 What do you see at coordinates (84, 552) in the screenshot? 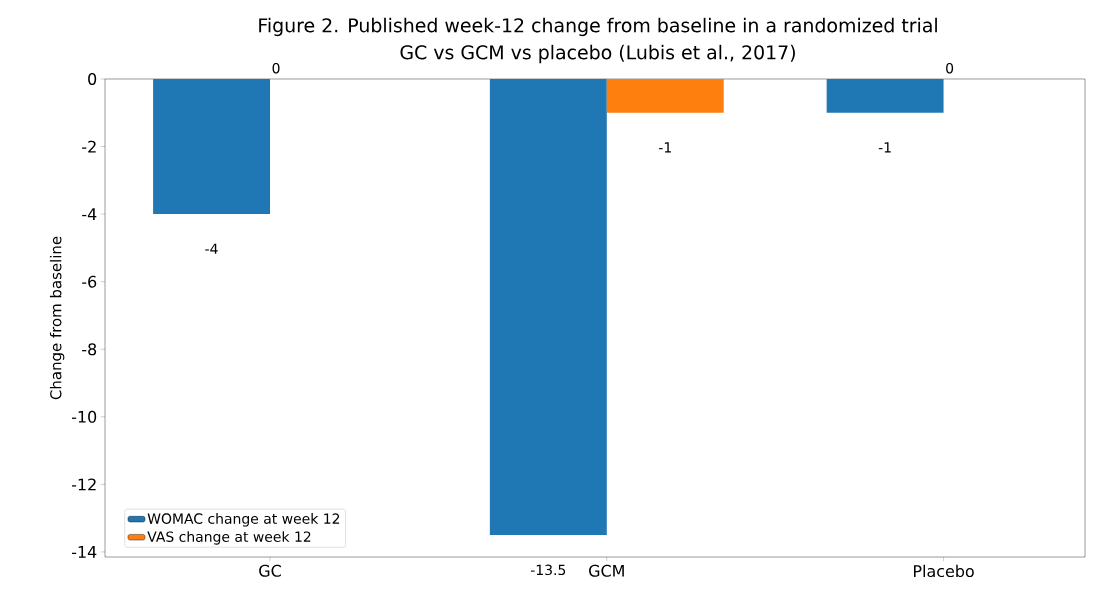
I see `y-tick-label: -14` at bounding box center [84, 552].